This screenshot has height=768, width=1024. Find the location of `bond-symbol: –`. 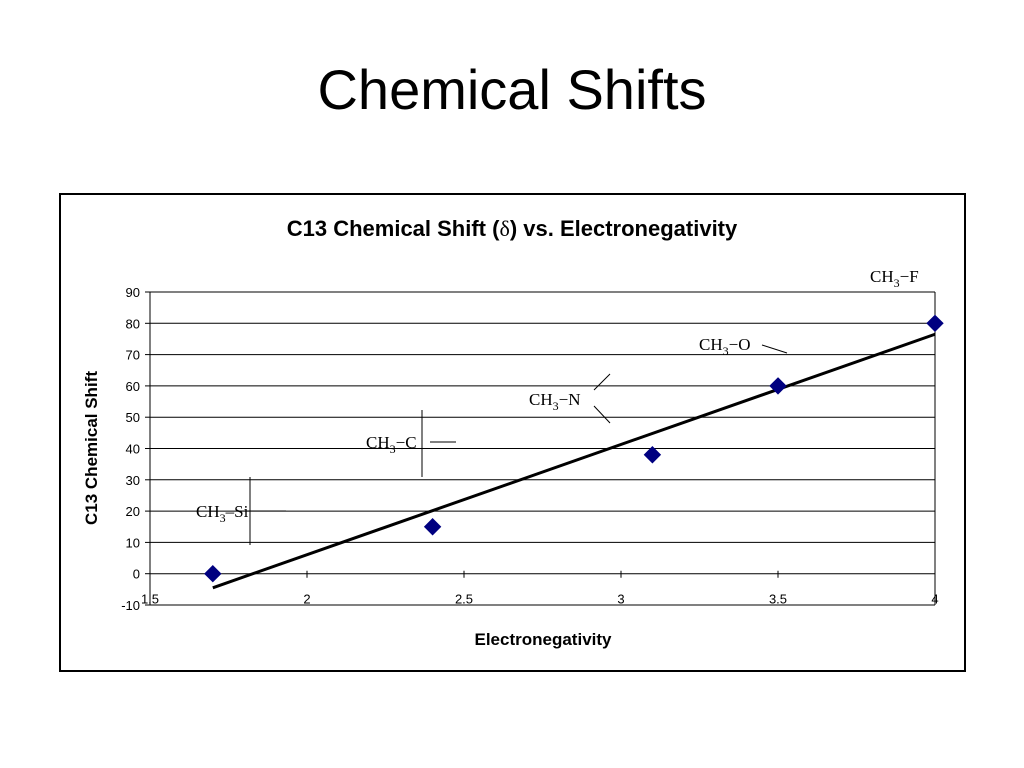

bond-symbol: – is located at coordinates (230, 511).